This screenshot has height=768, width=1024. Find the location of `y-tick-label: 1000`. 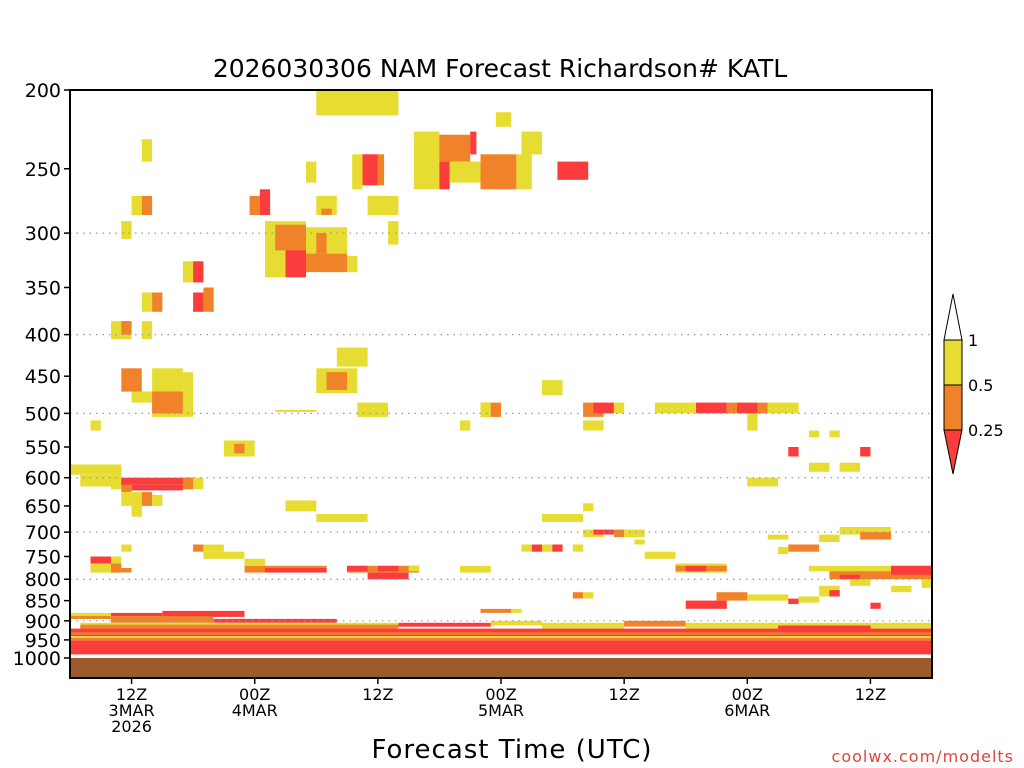

y-tick-label: 1000 is located at coordinates (37, 659).